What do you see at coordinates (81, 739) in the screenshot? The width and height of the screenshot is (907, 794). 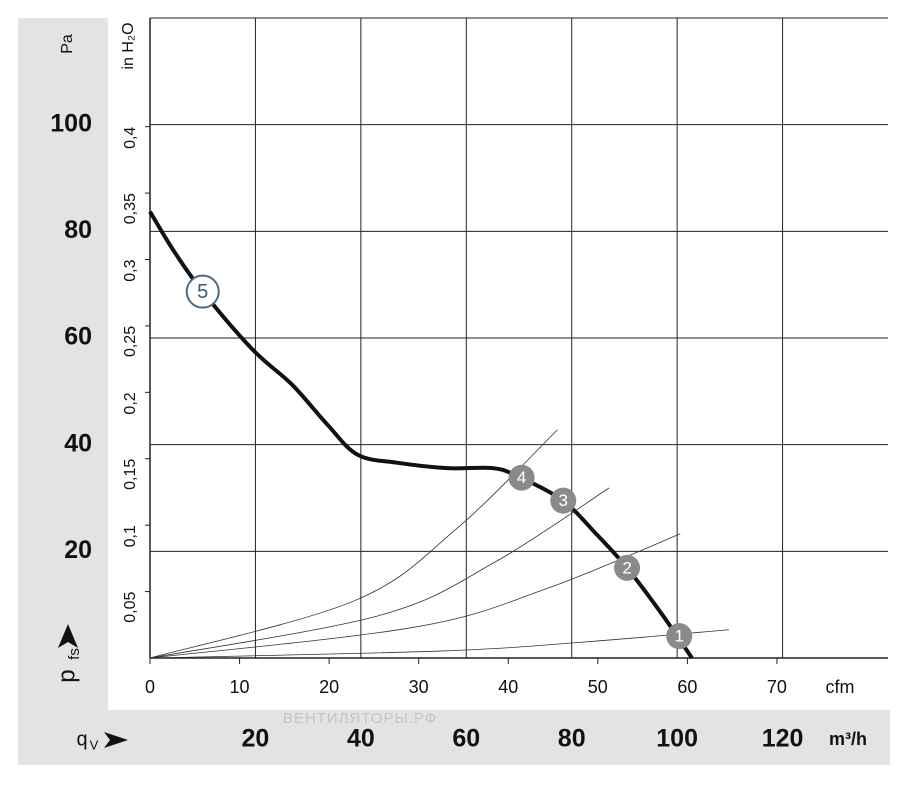 I see `x-label: q` at bounding box center [81, 739].